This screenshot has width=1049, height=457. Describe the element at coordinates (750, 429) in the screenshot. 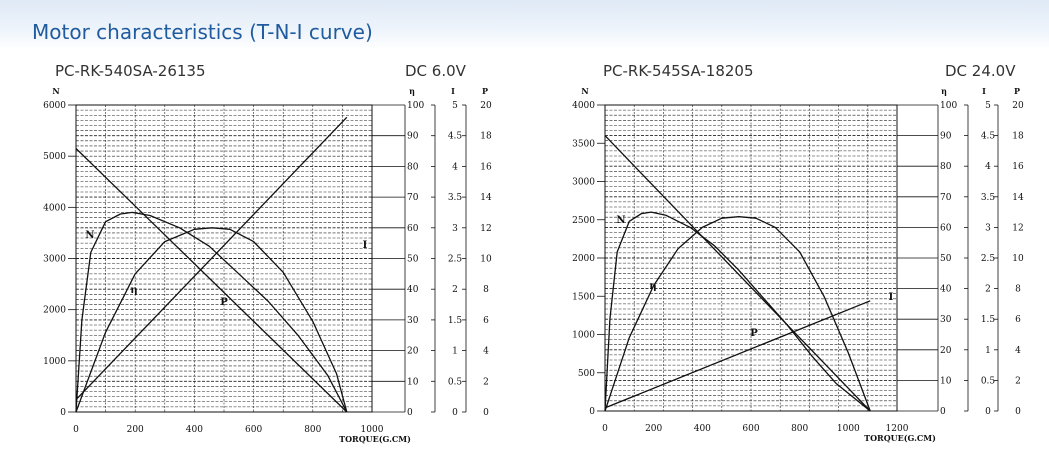

I see `x-tick-label: 600` at that location.